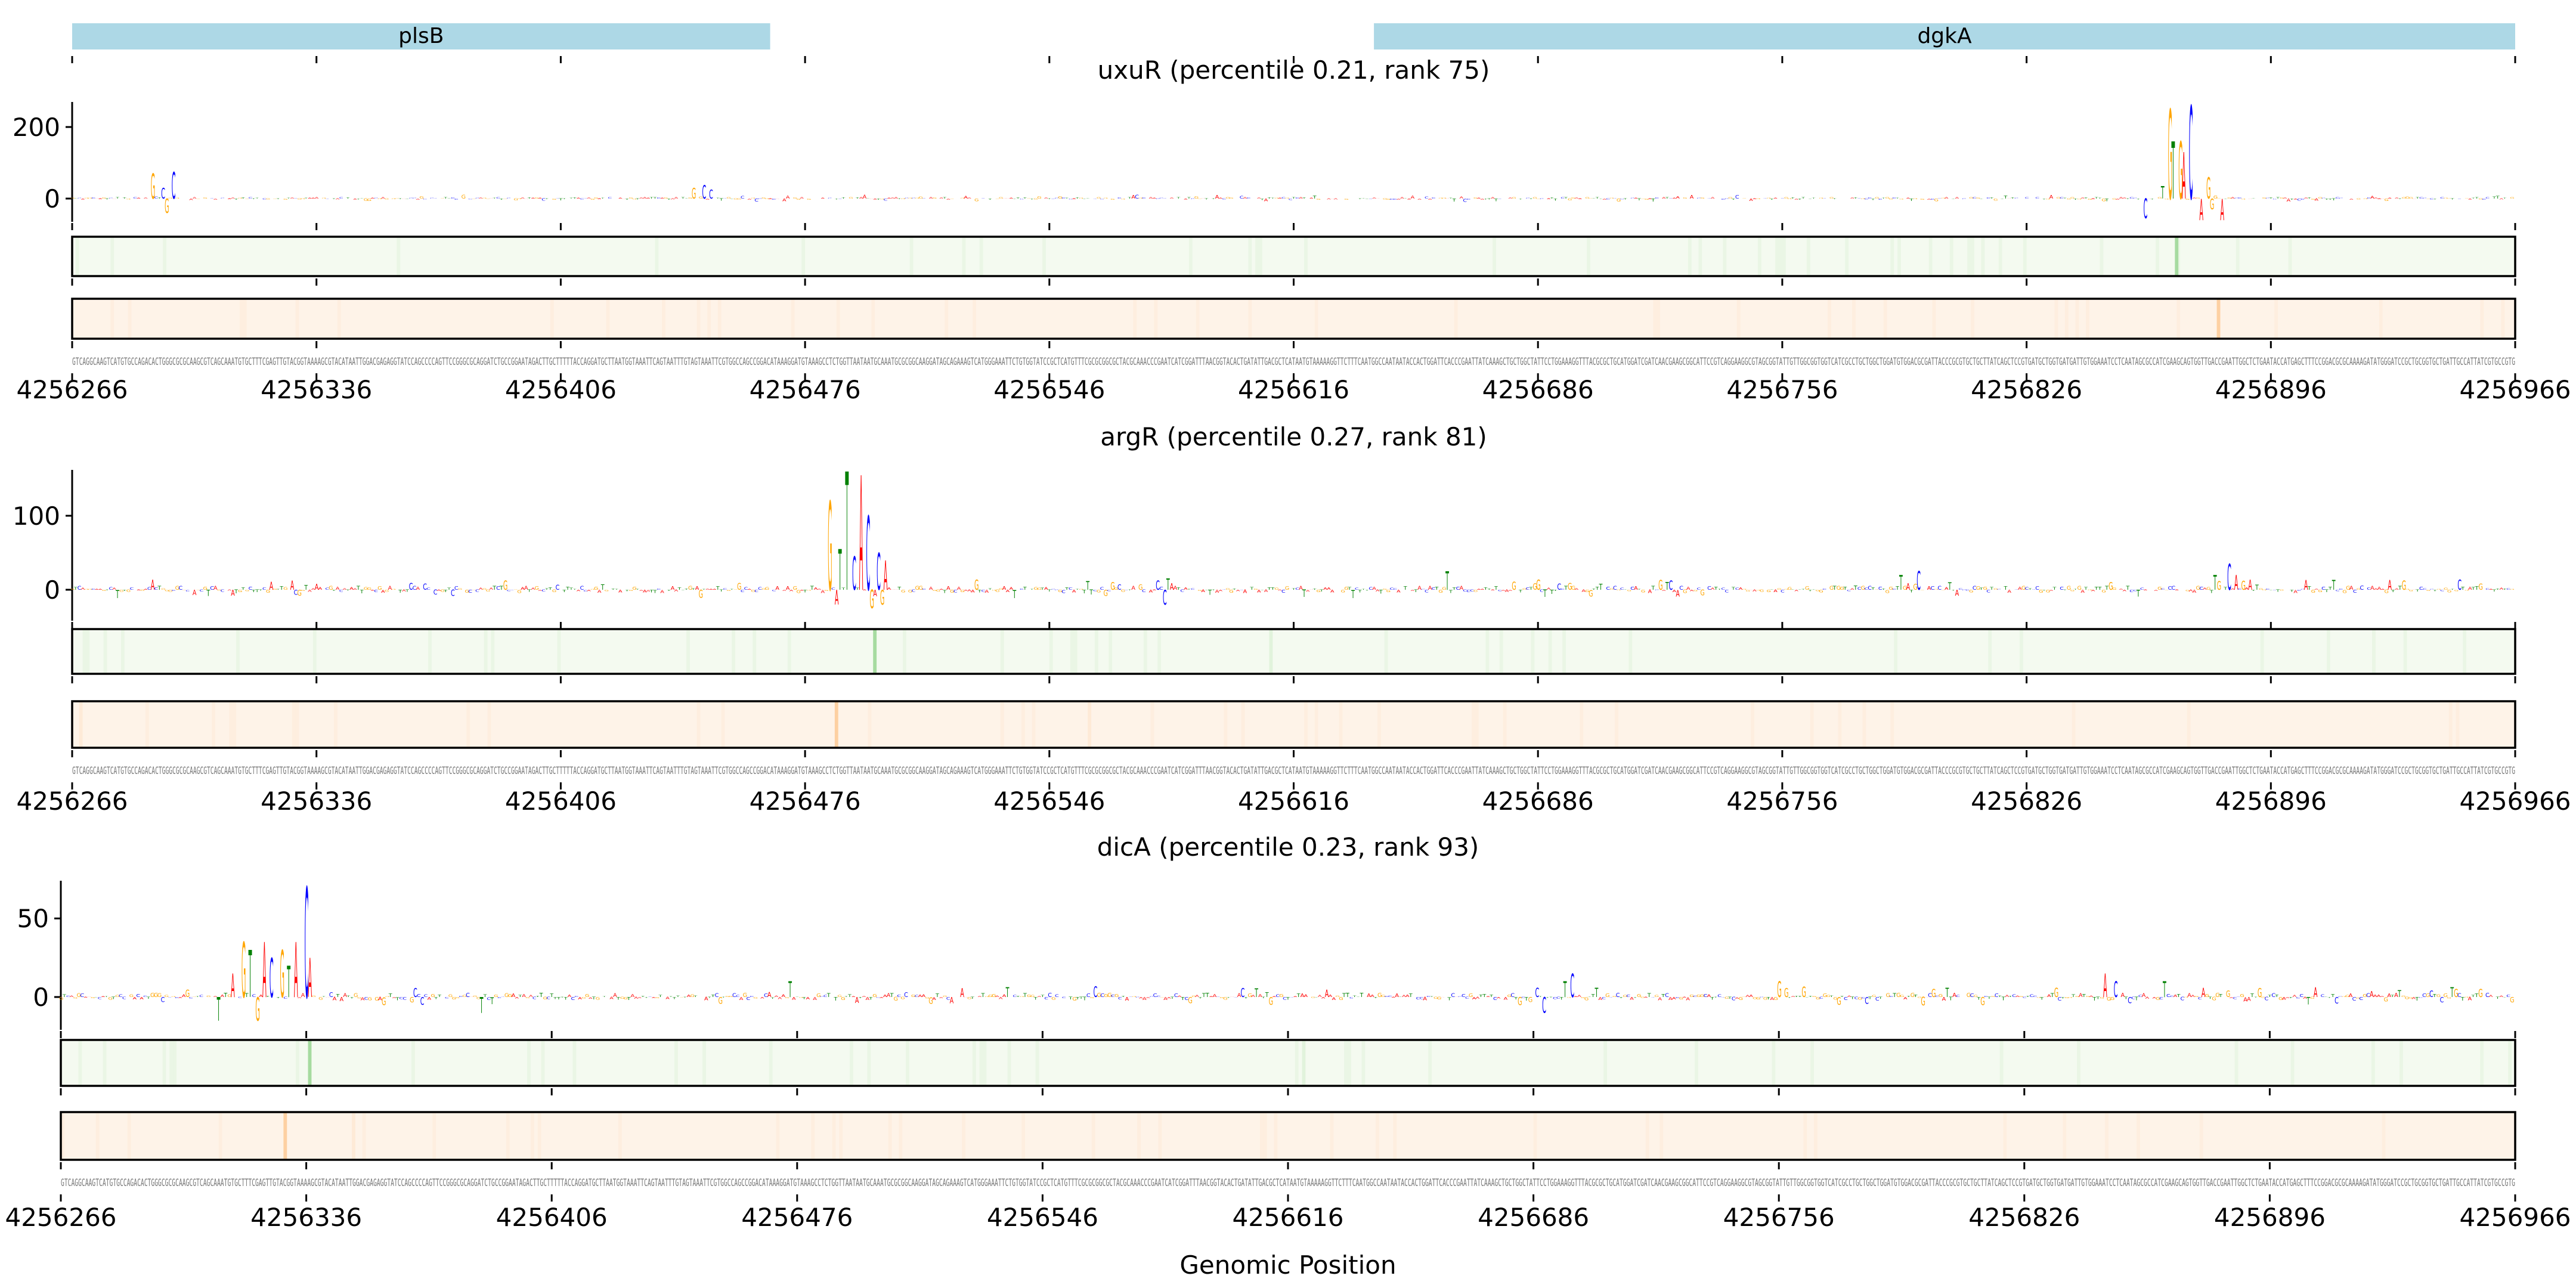 This screenshot has width=2576, height=1288. Describe the element at coordinates (1293, 652) in the screenshot. I see `green-heatmap` at that location.